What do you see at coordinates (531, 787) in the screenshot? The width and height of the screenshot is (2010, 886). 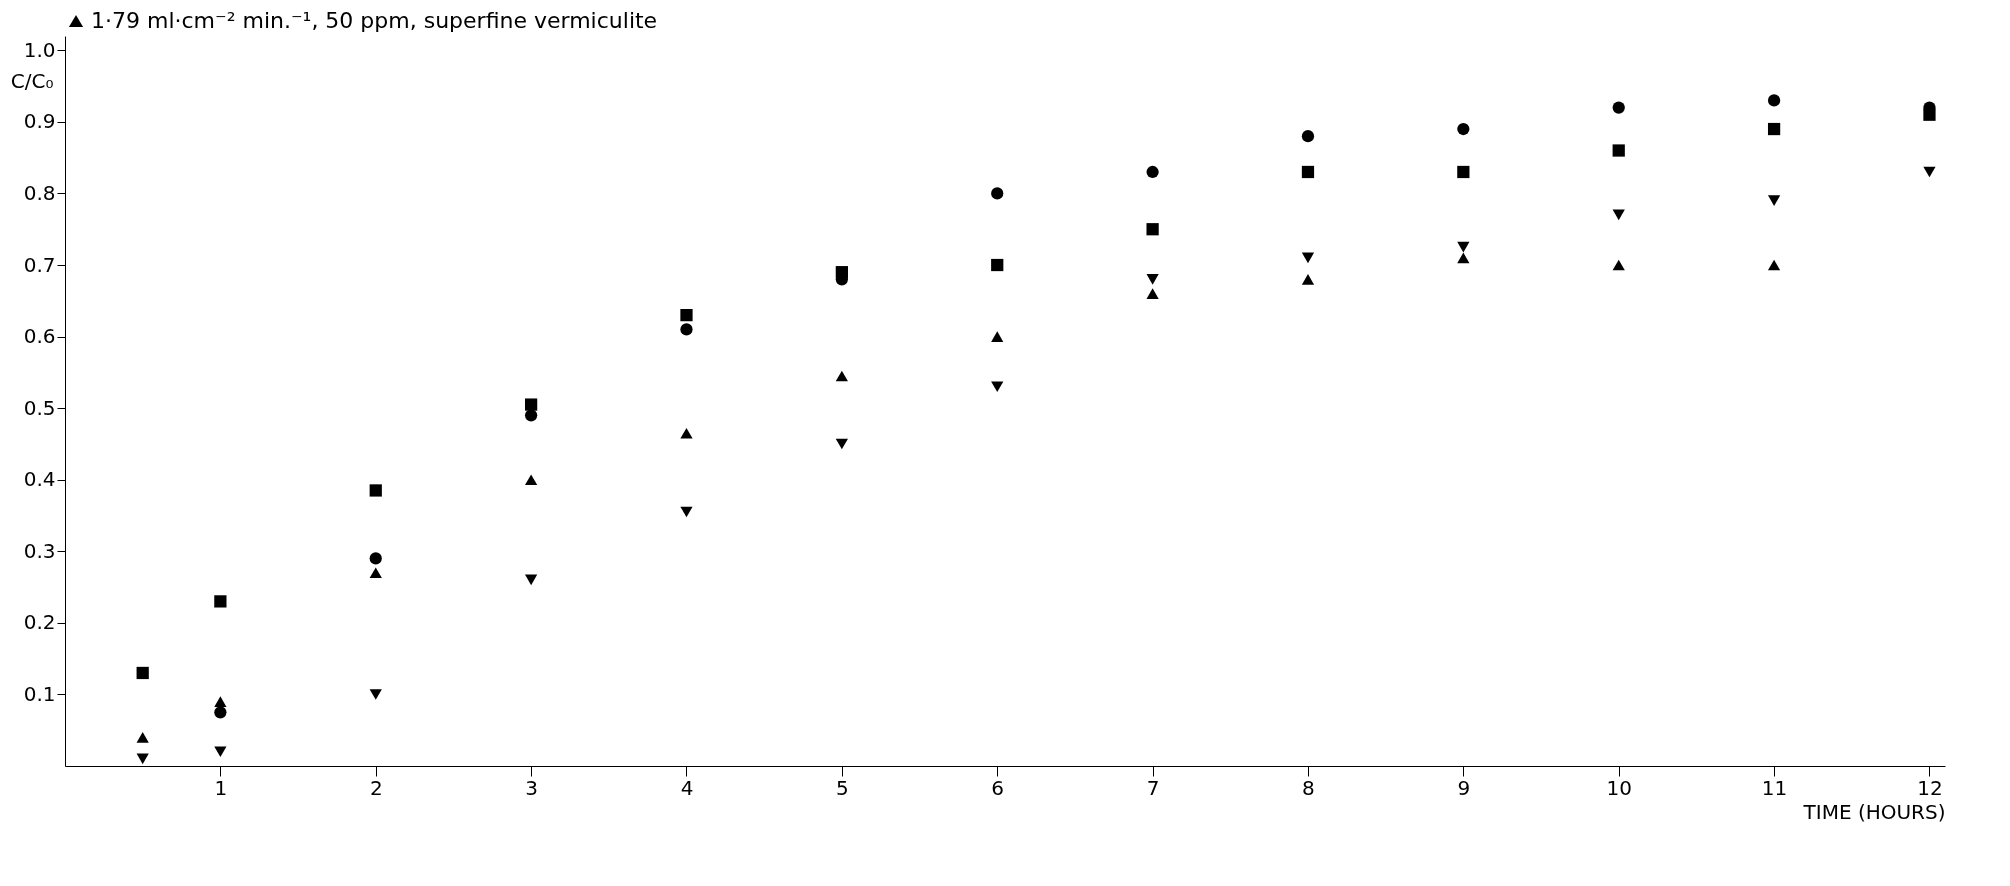 I see `x-tick-label: 3` at bounding box center [531, 787].